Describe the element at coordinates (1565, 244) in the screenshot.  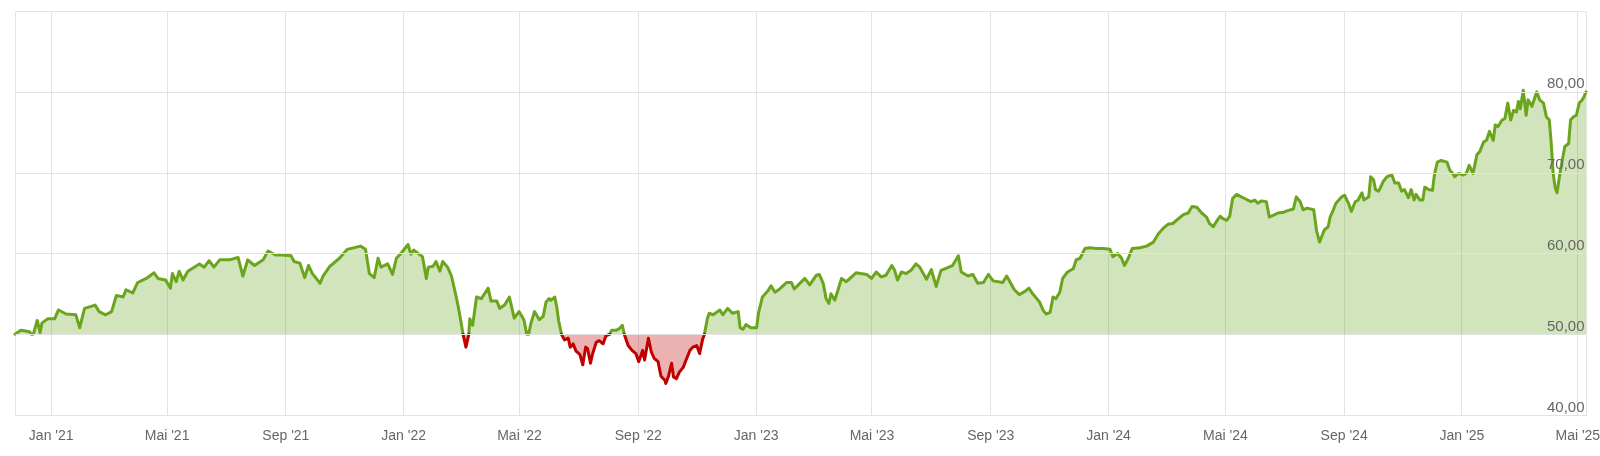
I see `y-tick-label: 60,00` at that location.